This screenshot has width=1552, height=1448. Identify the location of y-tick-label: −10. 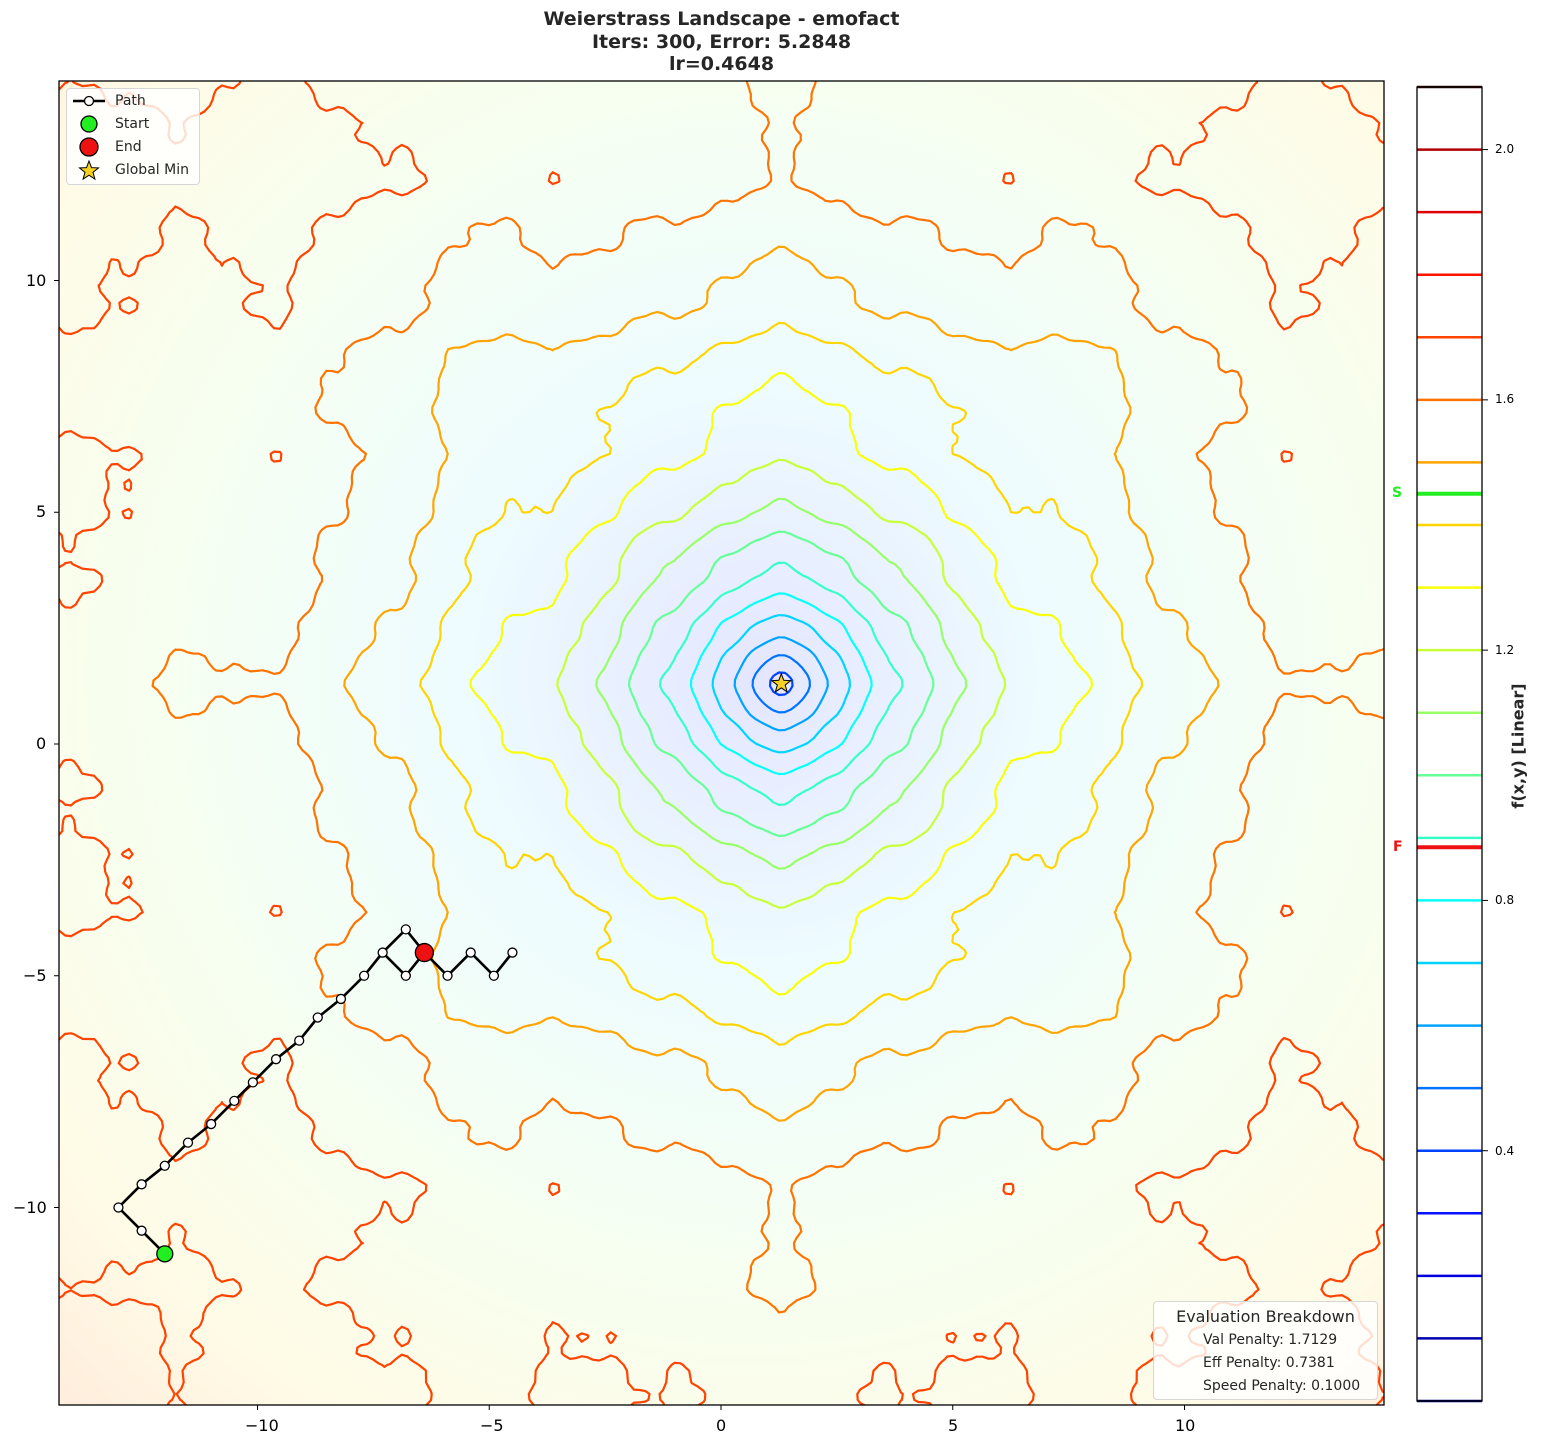
(30, 1207).